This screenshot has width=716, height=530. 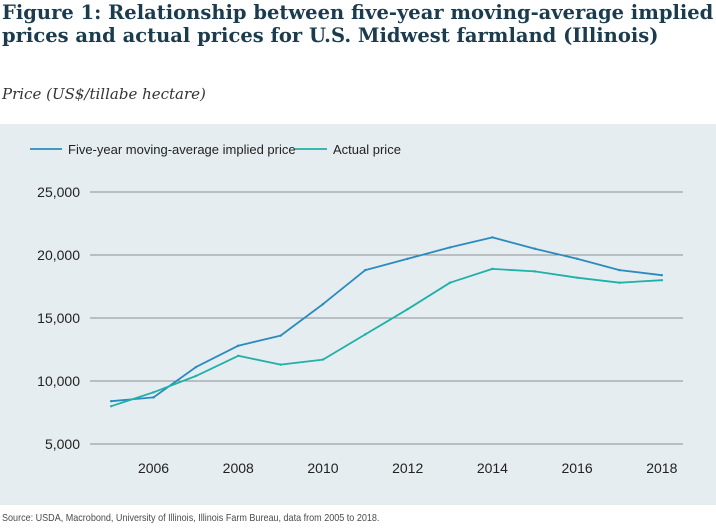 What do you see at coordinates (62, 444) in the screenshot?
I see `y-tick-label: 5,000` at bounding box center [62, 444].